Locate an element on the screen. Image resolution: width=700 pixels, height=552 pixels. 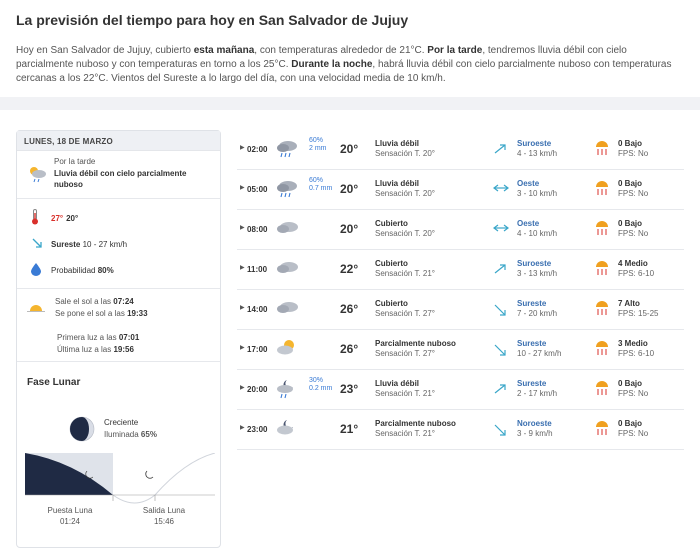
hour-wind-speed: 10 - 27 km/h is located at coordinates (539, 353).